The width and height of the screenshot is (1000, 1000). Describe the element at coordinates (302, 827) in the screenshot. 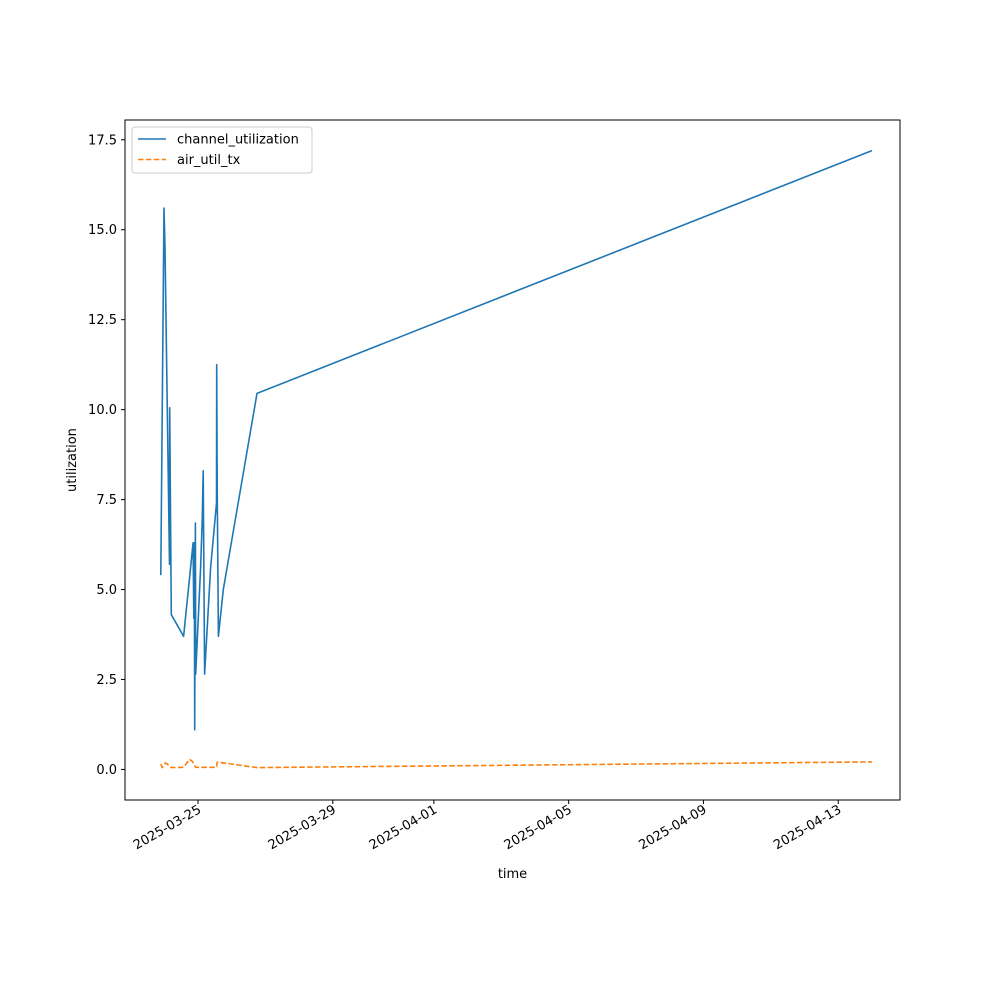

I see `x-tick-label: 2025-03-29` at that location.